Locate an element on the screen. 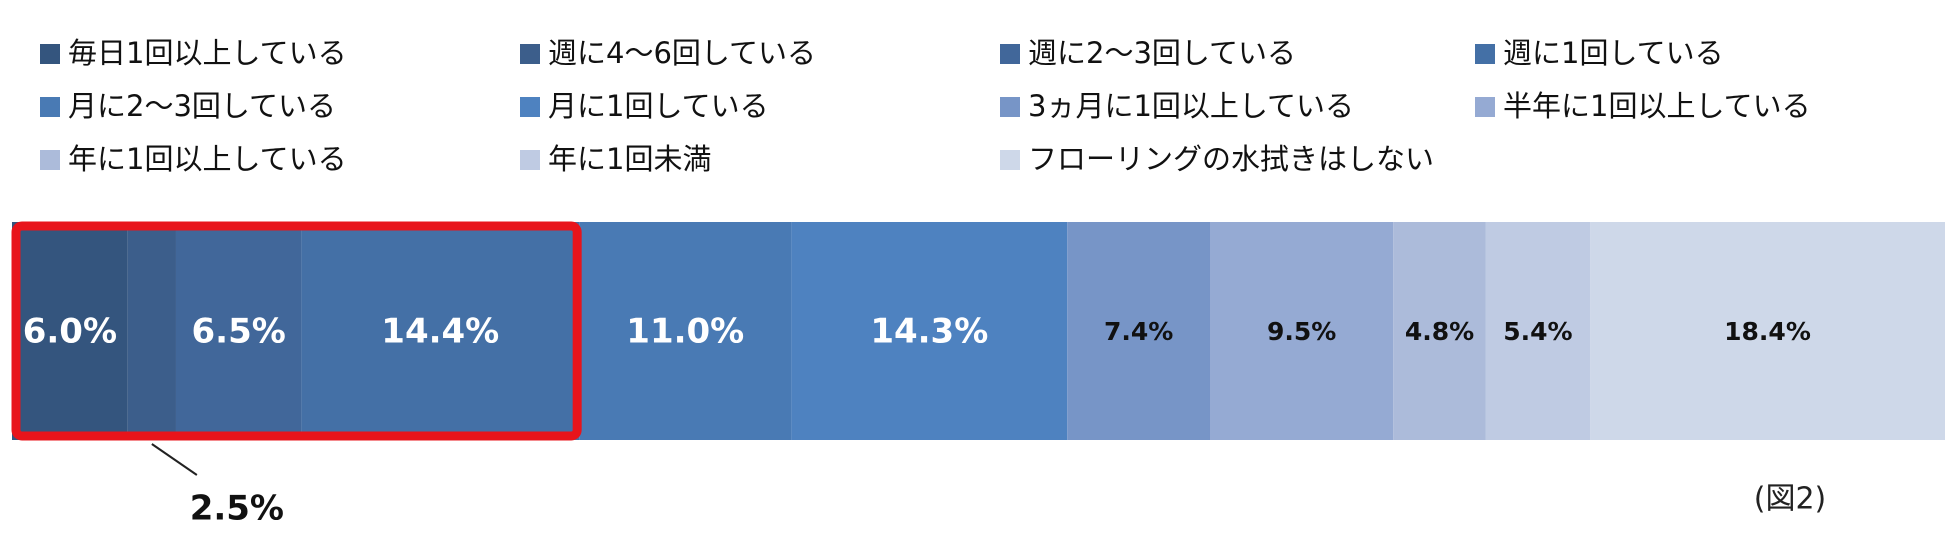 The width and height of the screenshot is (1950, 546). legend-label: 年に1回未満 is located at coordinates (629, 159).